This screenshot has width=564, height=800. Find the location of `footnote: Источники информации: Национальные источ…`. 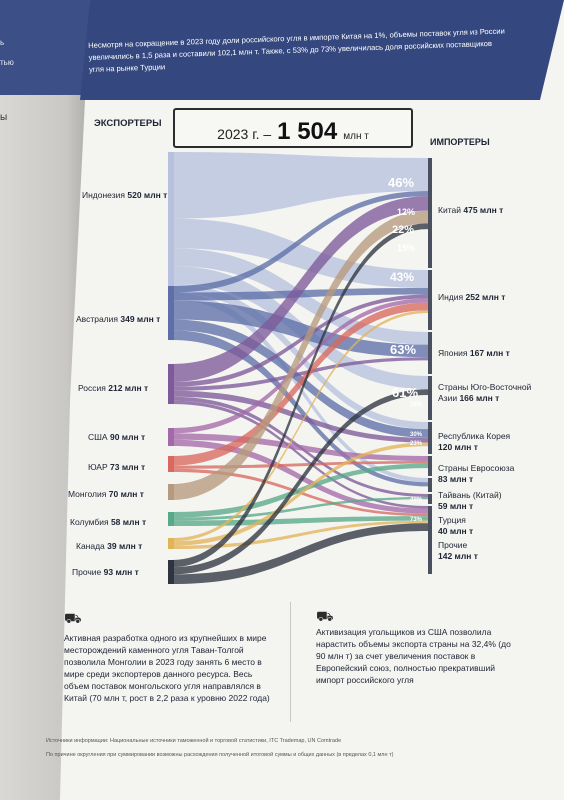

footnote: Источники информации: Национальные источ… is located at coordinates (194, 741).